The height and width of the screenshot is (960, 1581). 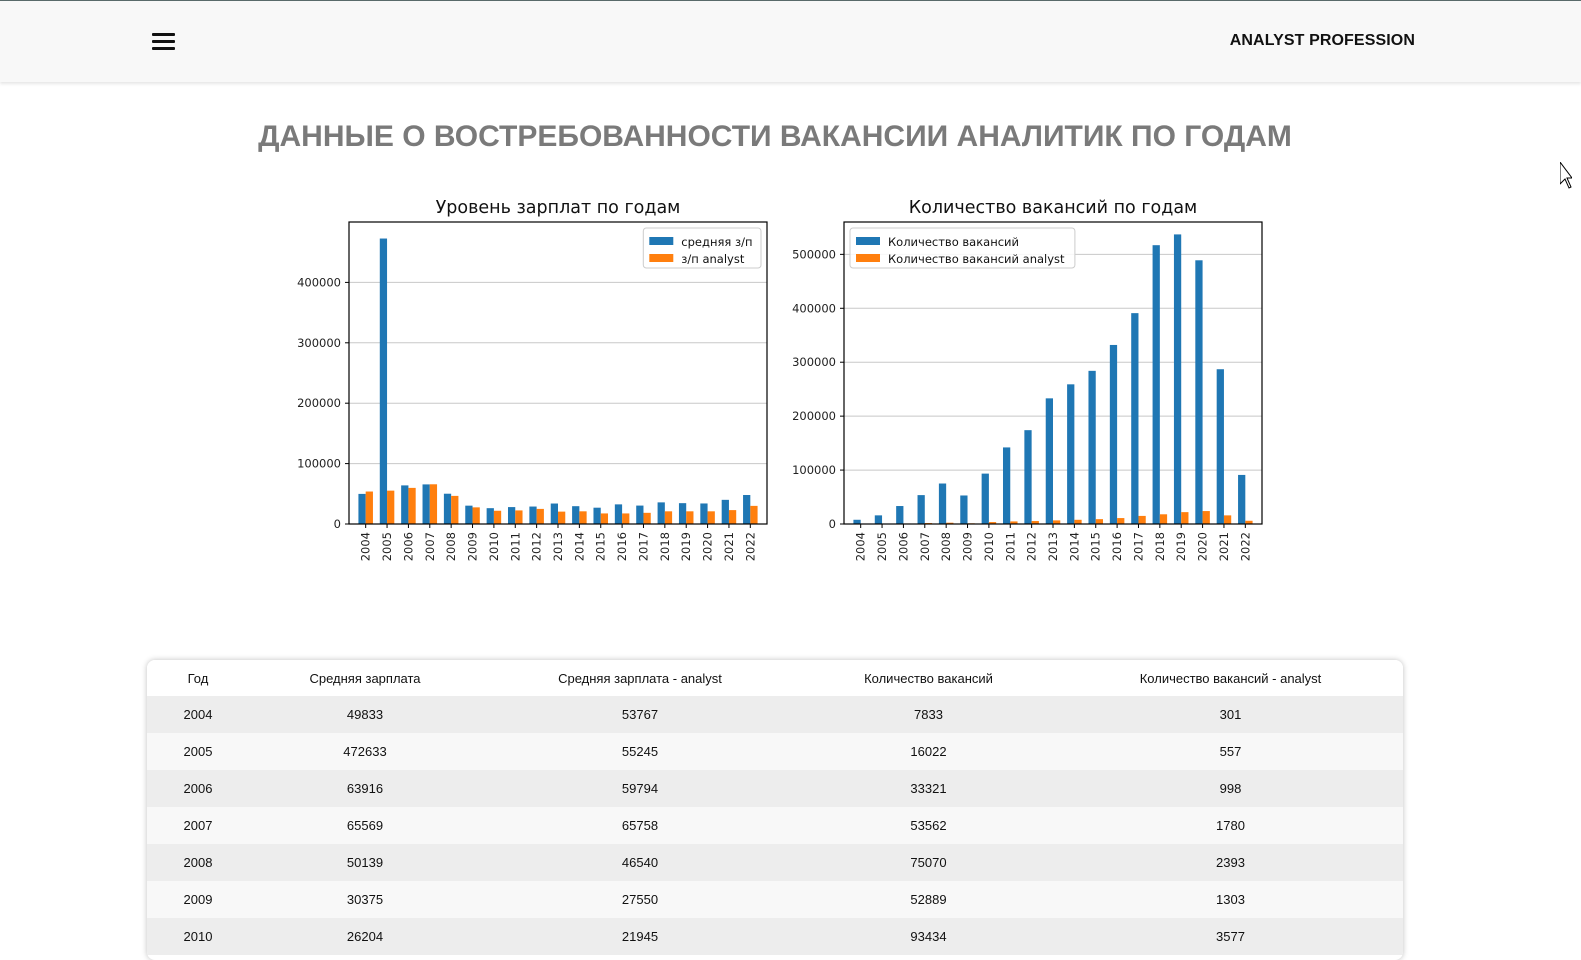 What do you see at coordinates (1230, 899) in the screenshot?
I see `cell-vacancies-analyst: 1303` at bounding box center [1230, 899].